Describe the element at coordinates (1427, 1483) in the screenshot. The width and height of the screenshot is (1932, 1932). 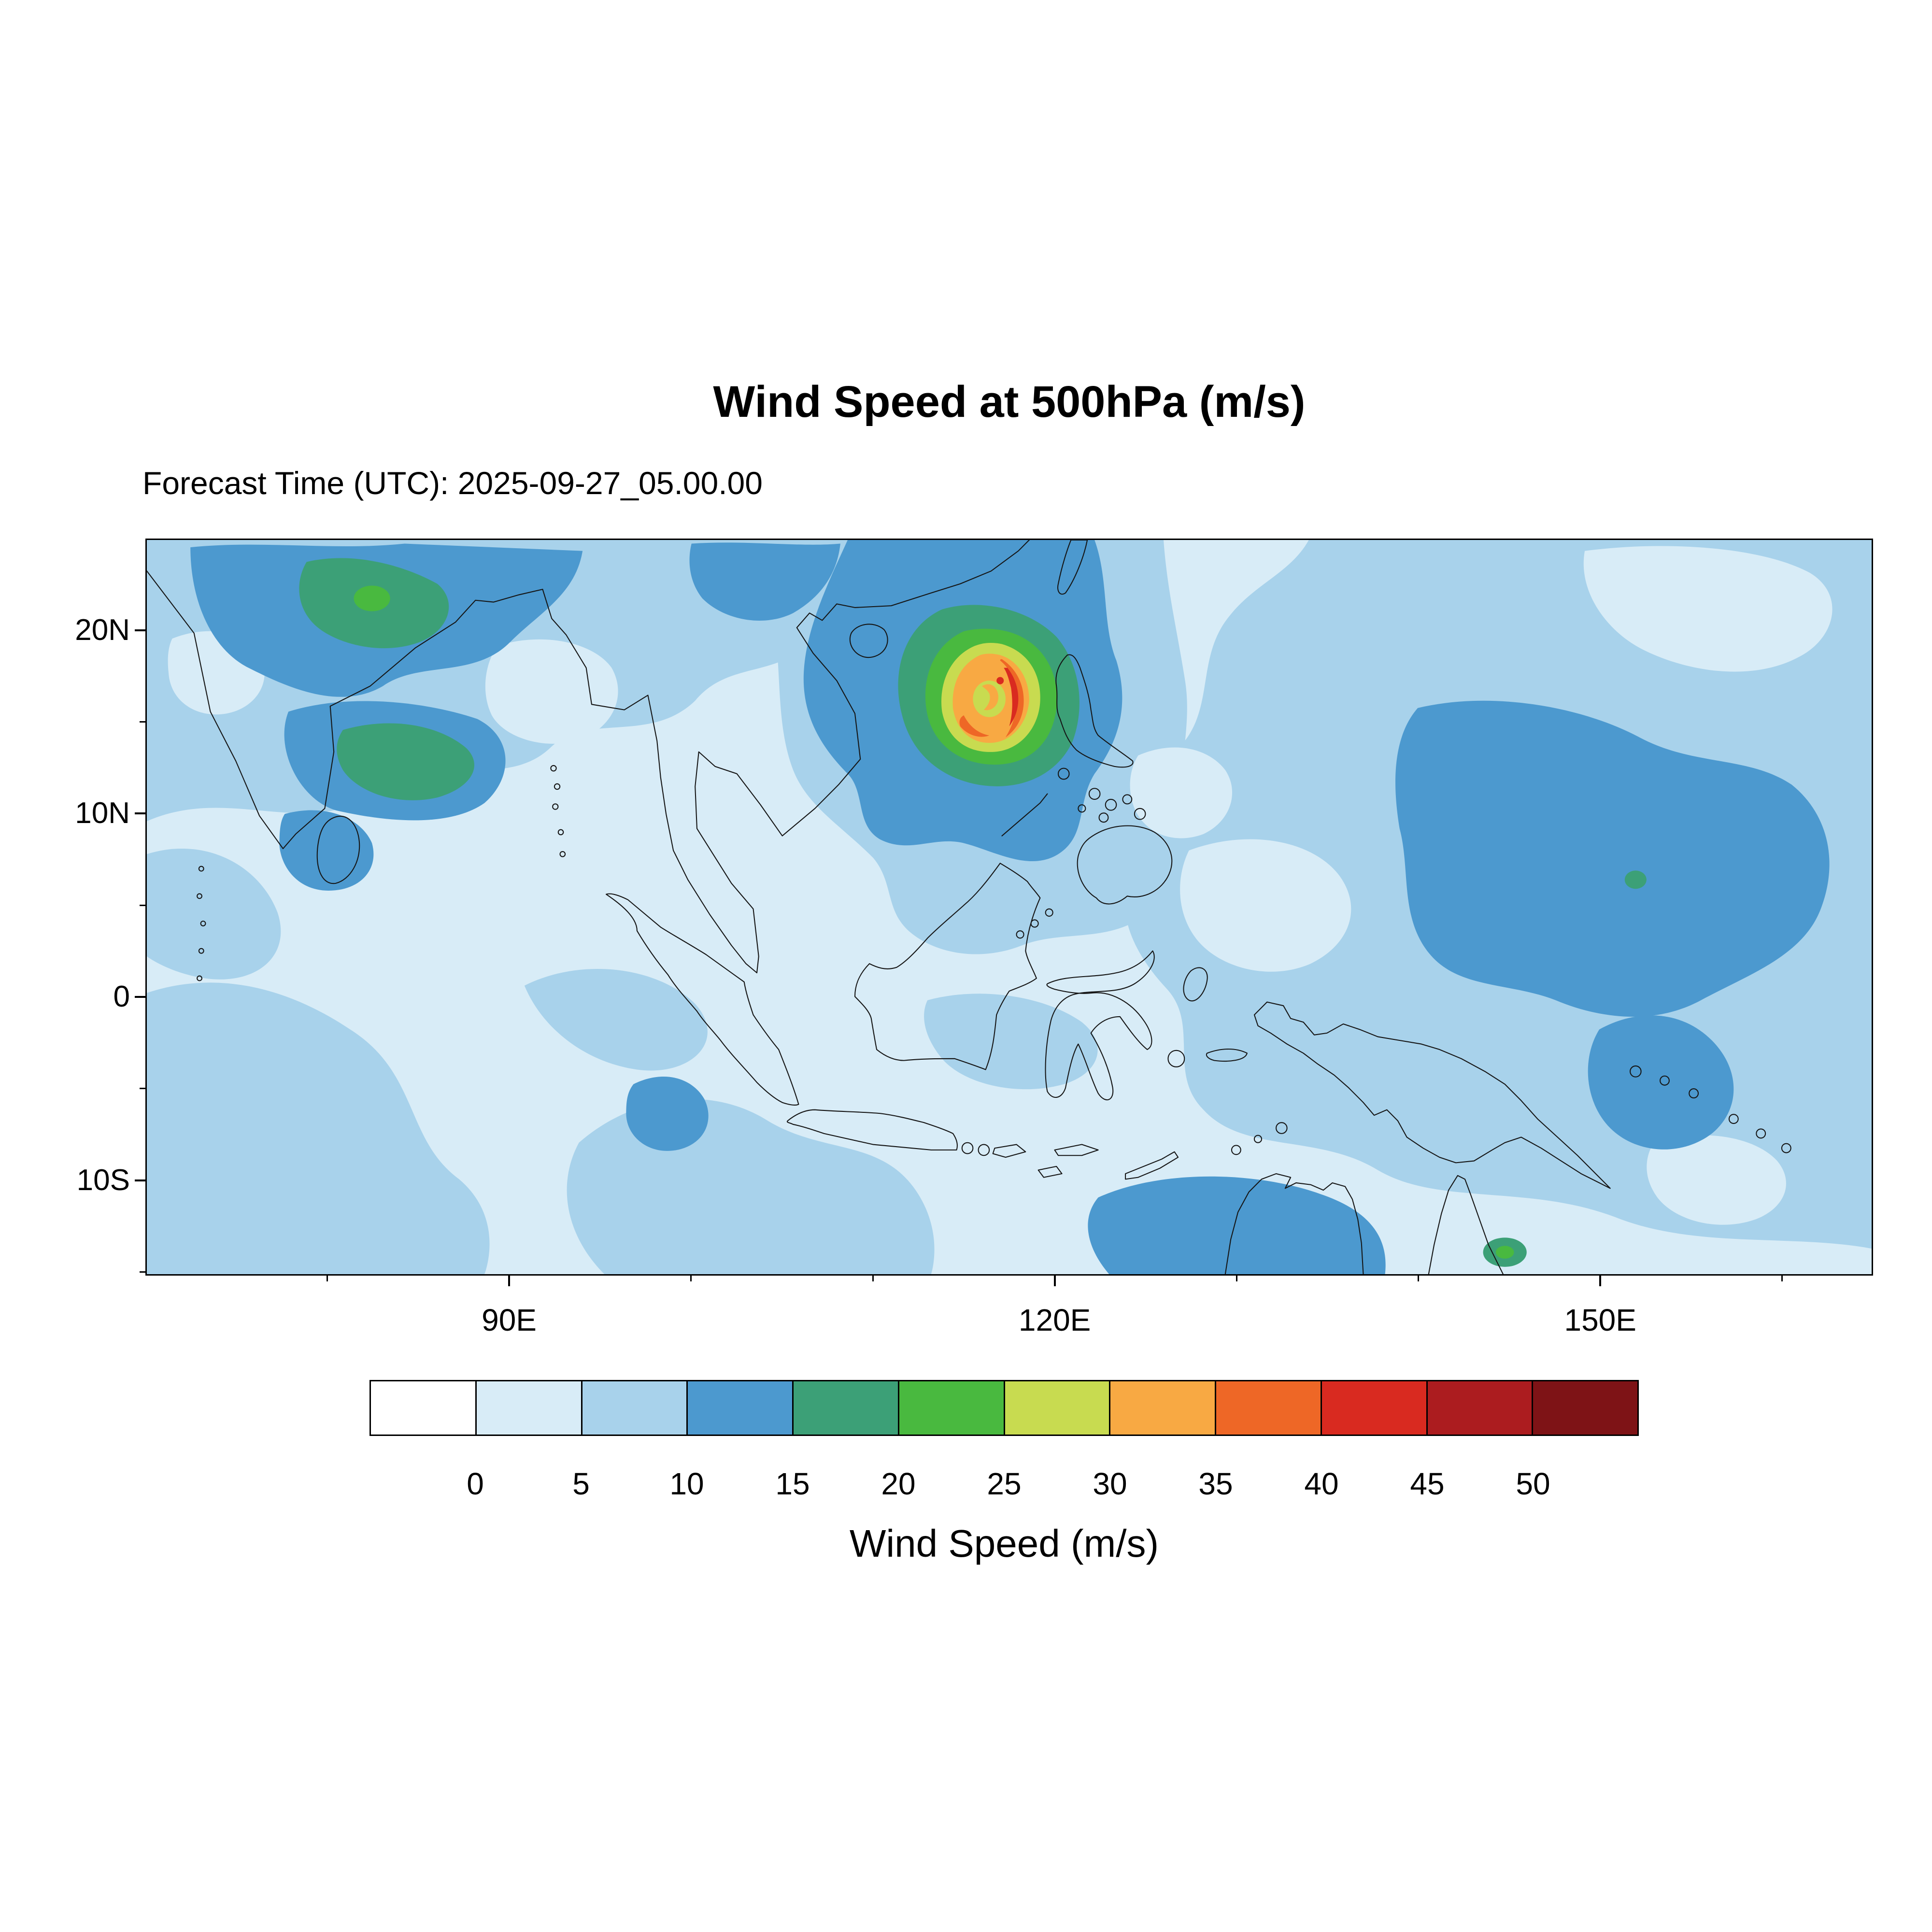
I see `colorbar-tick-label: 45` at that location.